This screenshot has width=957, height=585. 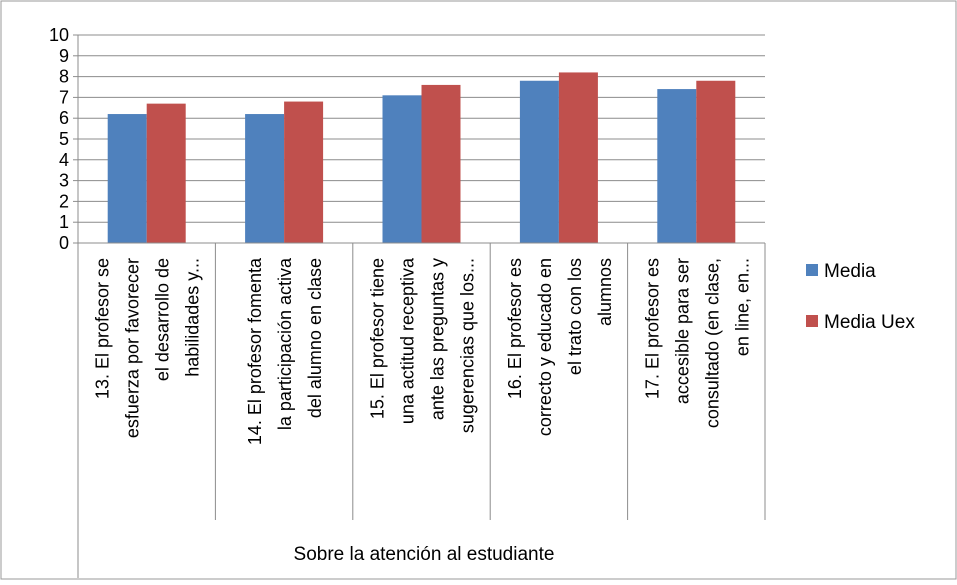 I want to click on x-category-label-line: consultado (en clase,, so click(x=712, y=343).